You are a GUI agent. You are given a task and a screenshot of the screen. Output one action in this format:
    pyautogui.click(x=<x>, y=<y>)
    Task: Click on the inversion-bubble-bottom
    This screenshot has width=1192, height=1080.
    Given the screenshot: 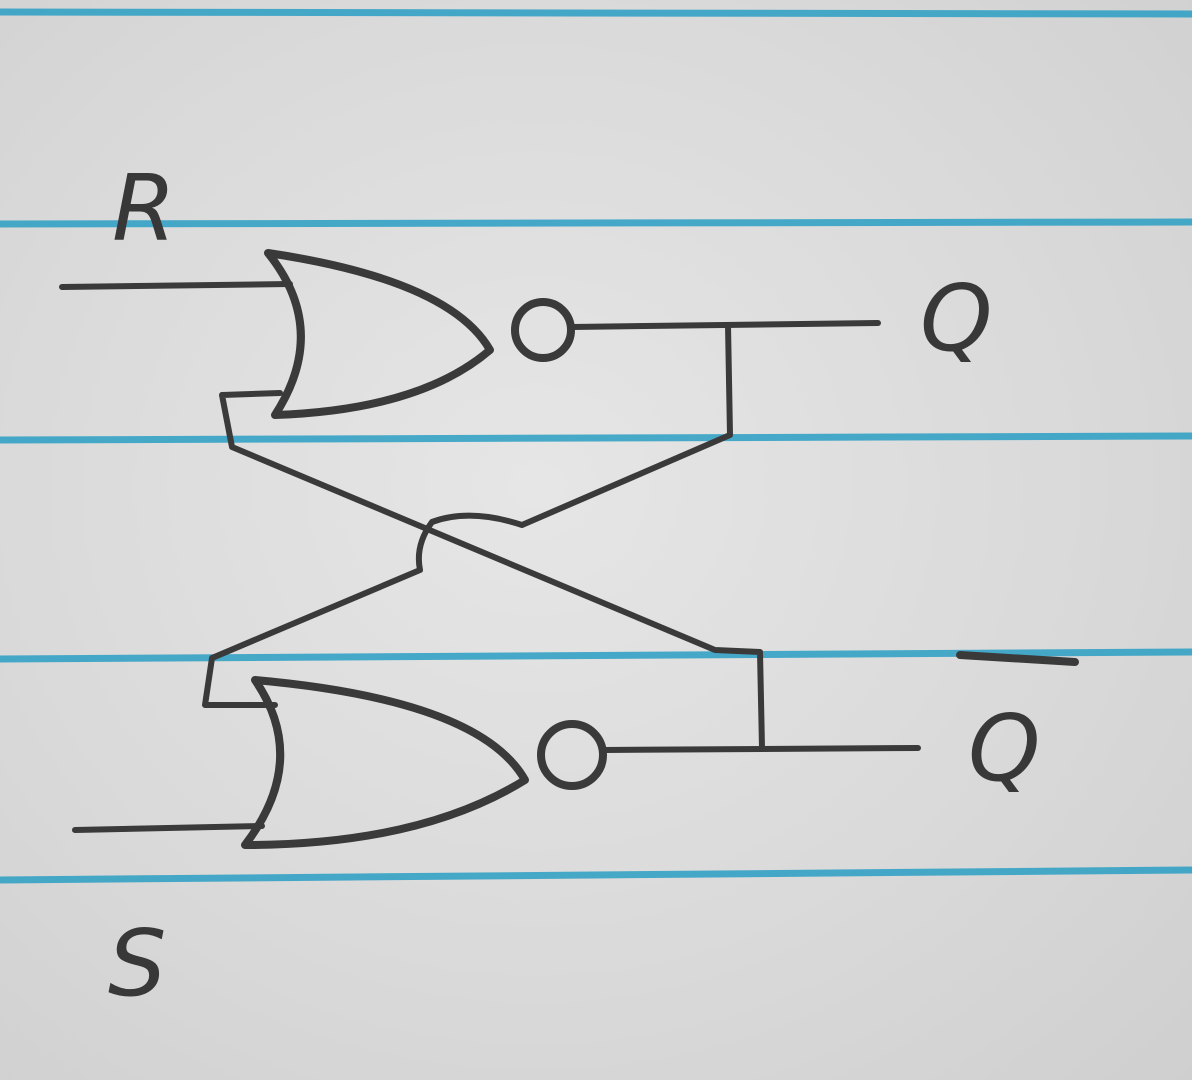 What is the action you would take?
    pyautogui.click(x=572, y=755)
    